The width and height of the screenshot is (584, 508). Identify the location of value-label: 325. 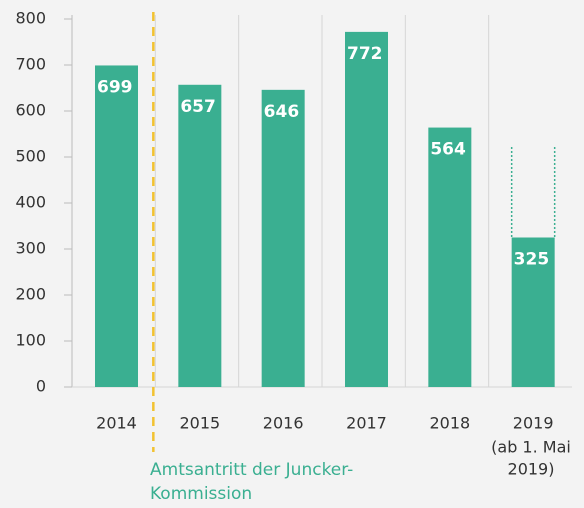
(532, 260).